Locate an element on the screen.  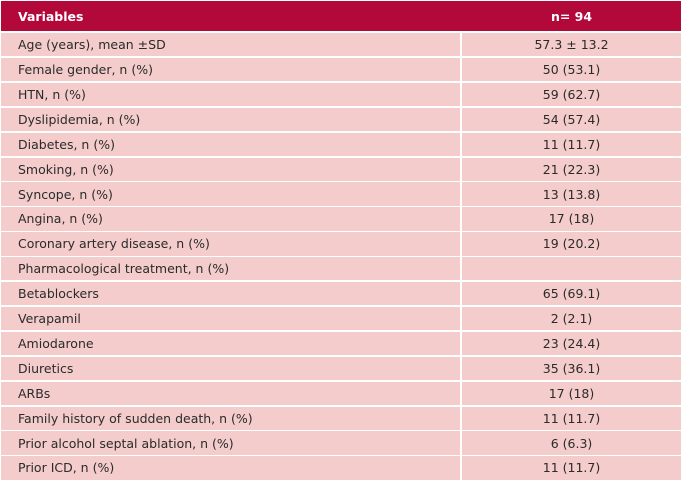
value-cell: 50 (53.1) is located at coordinates (571, 69).